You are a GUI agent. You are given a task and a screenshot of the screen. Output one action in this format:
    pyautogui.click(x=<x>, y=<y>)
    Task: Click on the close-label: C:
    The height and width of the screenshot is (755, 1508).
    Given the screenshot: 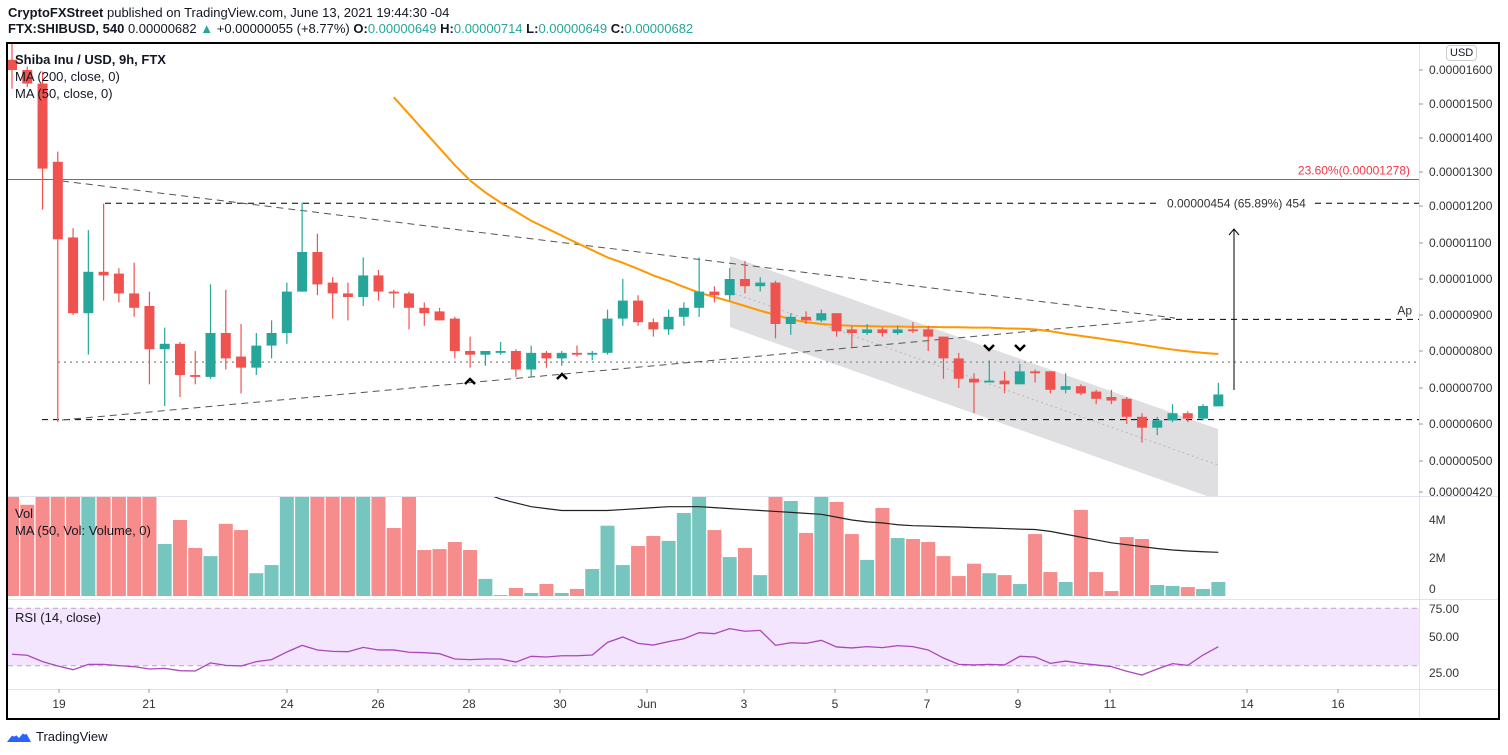 What is the action you would take?
    pyautogui.click(x=617, y=28)
    